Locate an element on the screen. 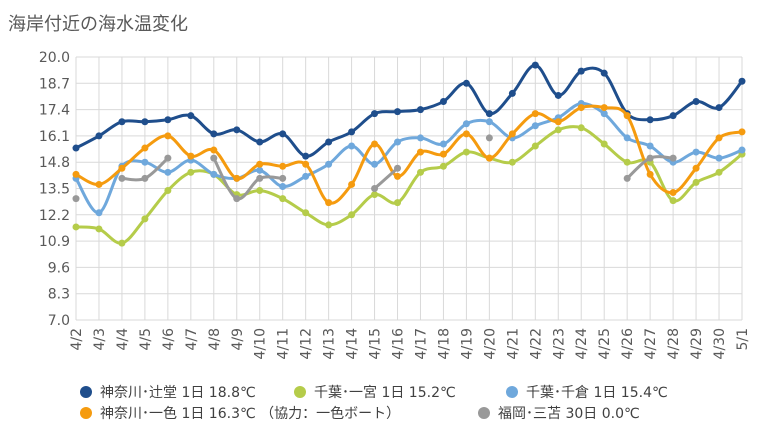 The width and height of the screenshot is (781, 439). series-line is located at coordinates (248, 178).